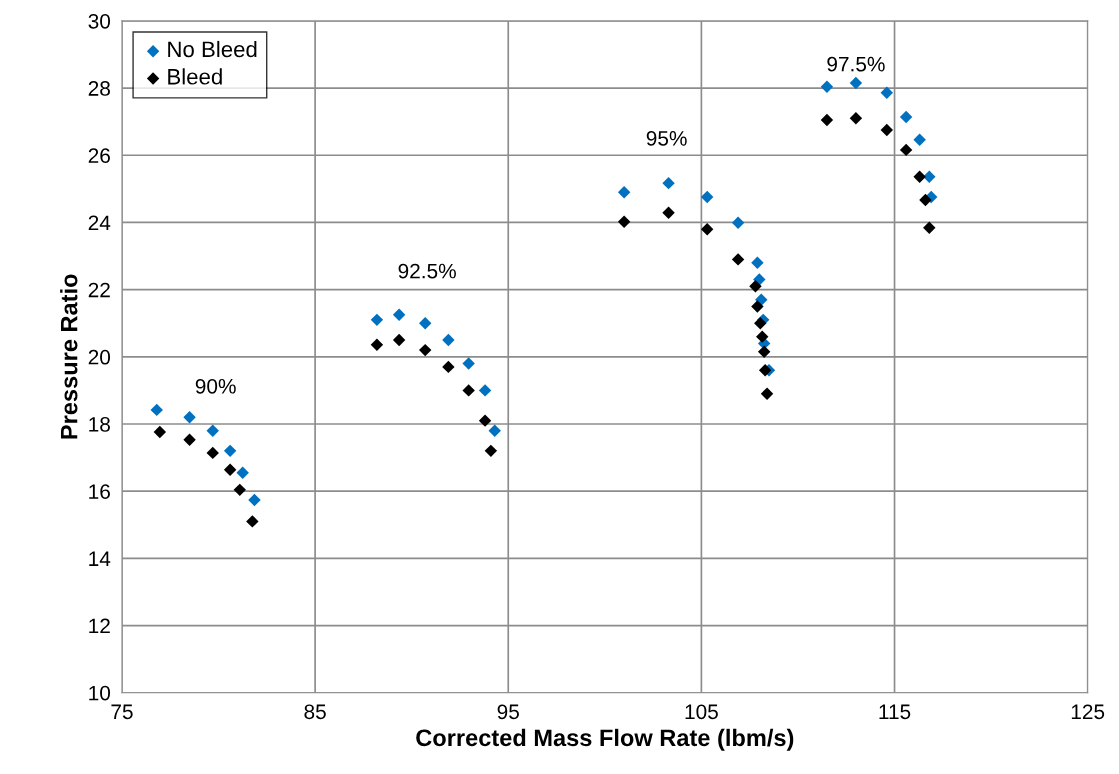 The height and width of the screenshot is (774, 1119). Describe the element at coordinates (605, 739) in the screenshot. I see `x-axis-title: Corrected Mass Flow Rate (lbm/s)` at that location.